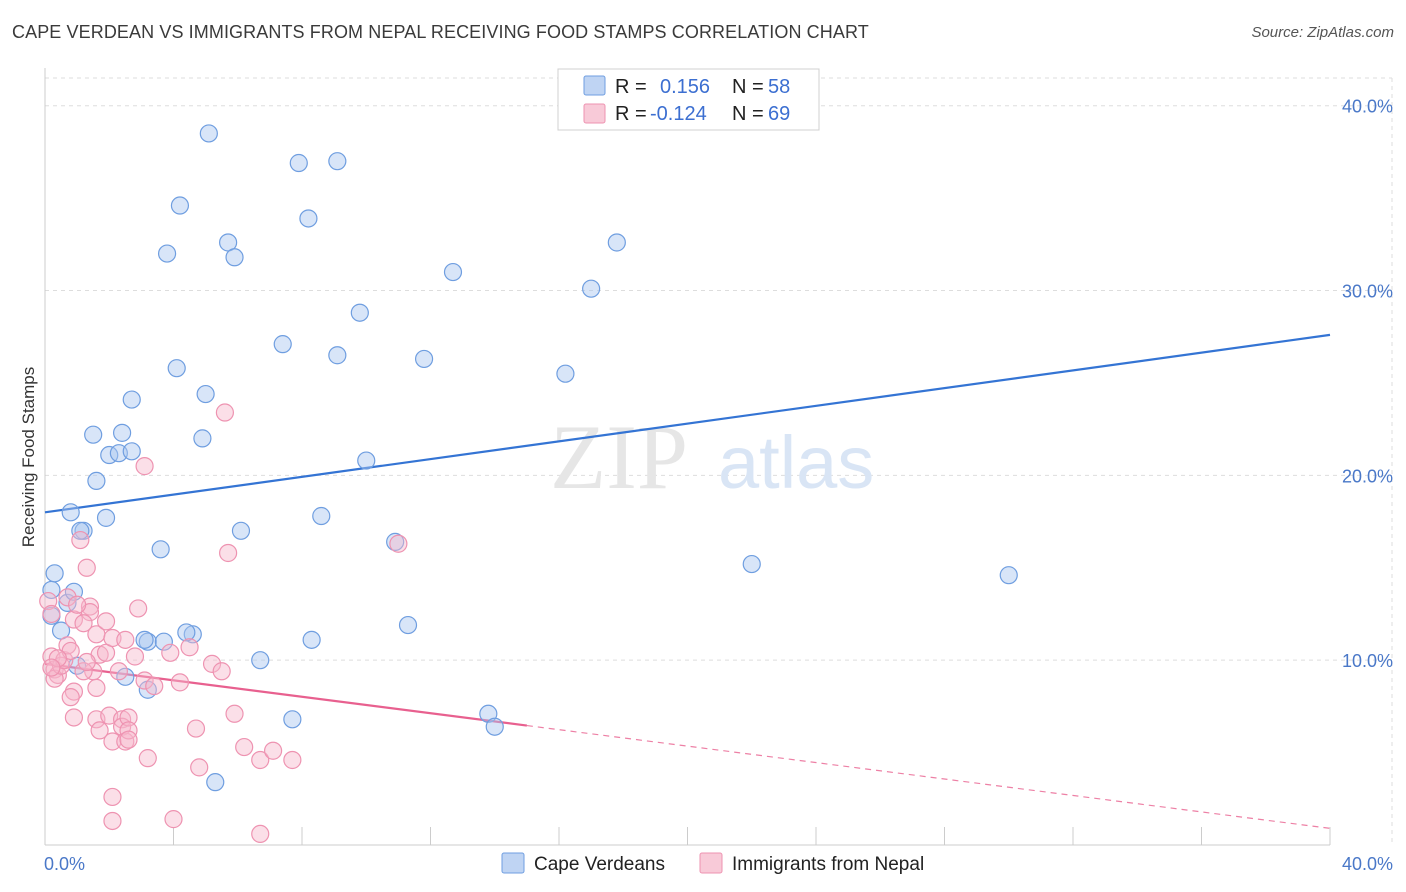 The image size is (1406, 892). I want to click on bottom-legend-label-cape-verdeans: Cape Verdeans, so click(599, 864).